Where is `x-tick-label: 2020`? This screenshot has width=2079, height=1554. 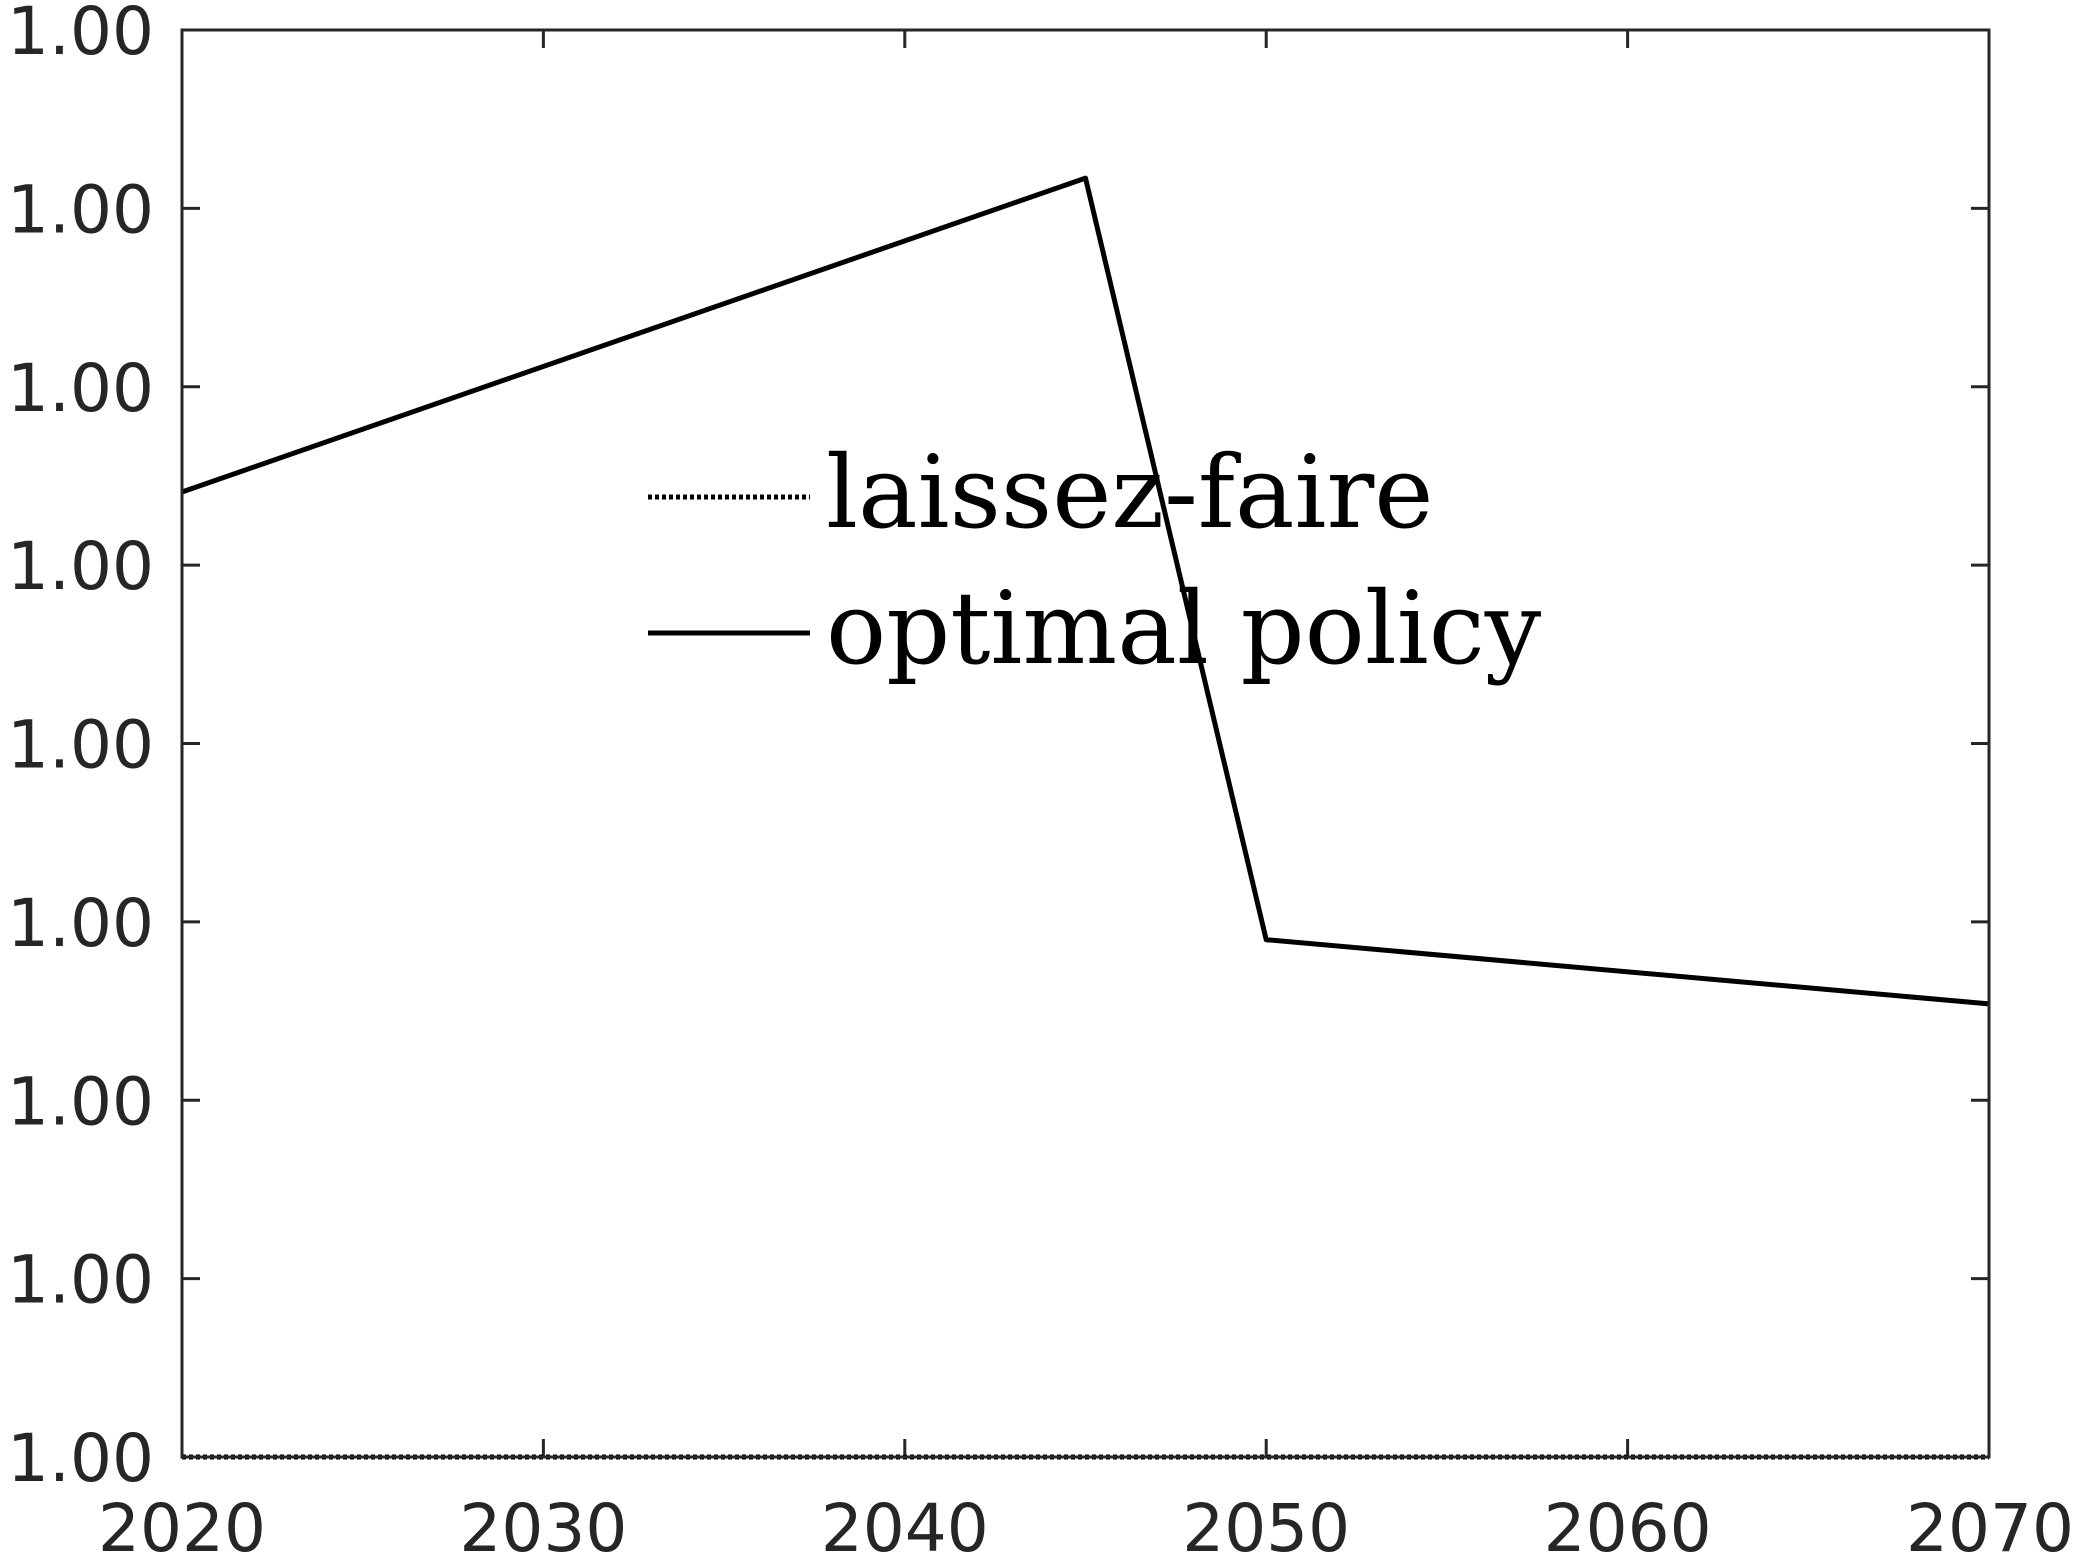 x-tick-label: 2020 is located at coordinates (182, 1522).